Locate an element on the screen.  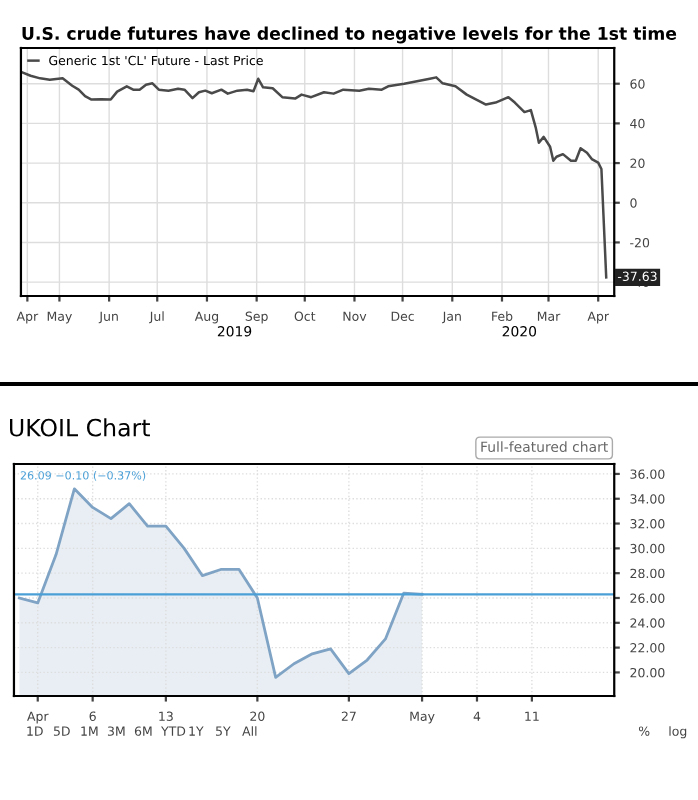
chart-title: UKOIL Chart is located at coordinates (80, 427).